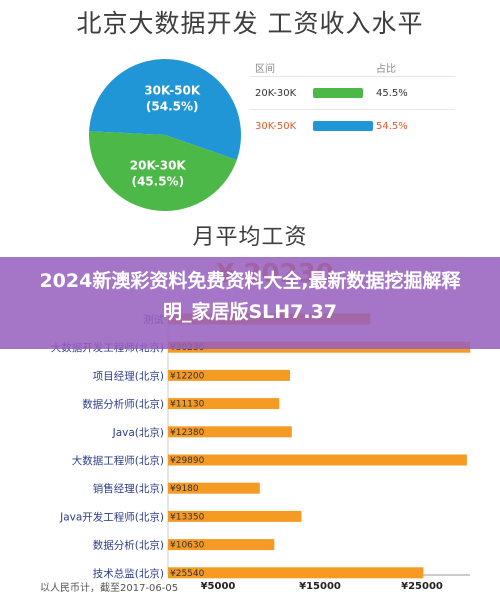  Describe the element at coordinates (250, 23) in the screenshot. I see `pie-chart-title: 北京大数据开发 工资收入水平` at that location.